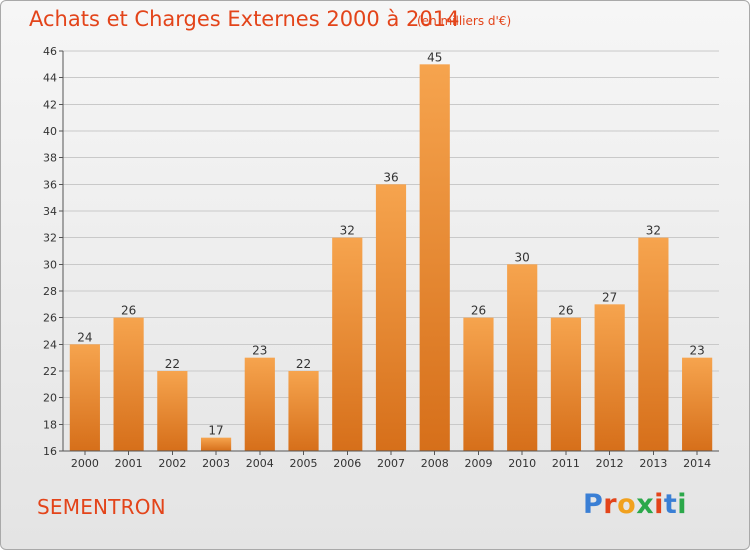 This screenshot has height=550, width=750. Describe the element at coordinates (84, 337) in the screenshot. I see `data-label: 24` at that location.